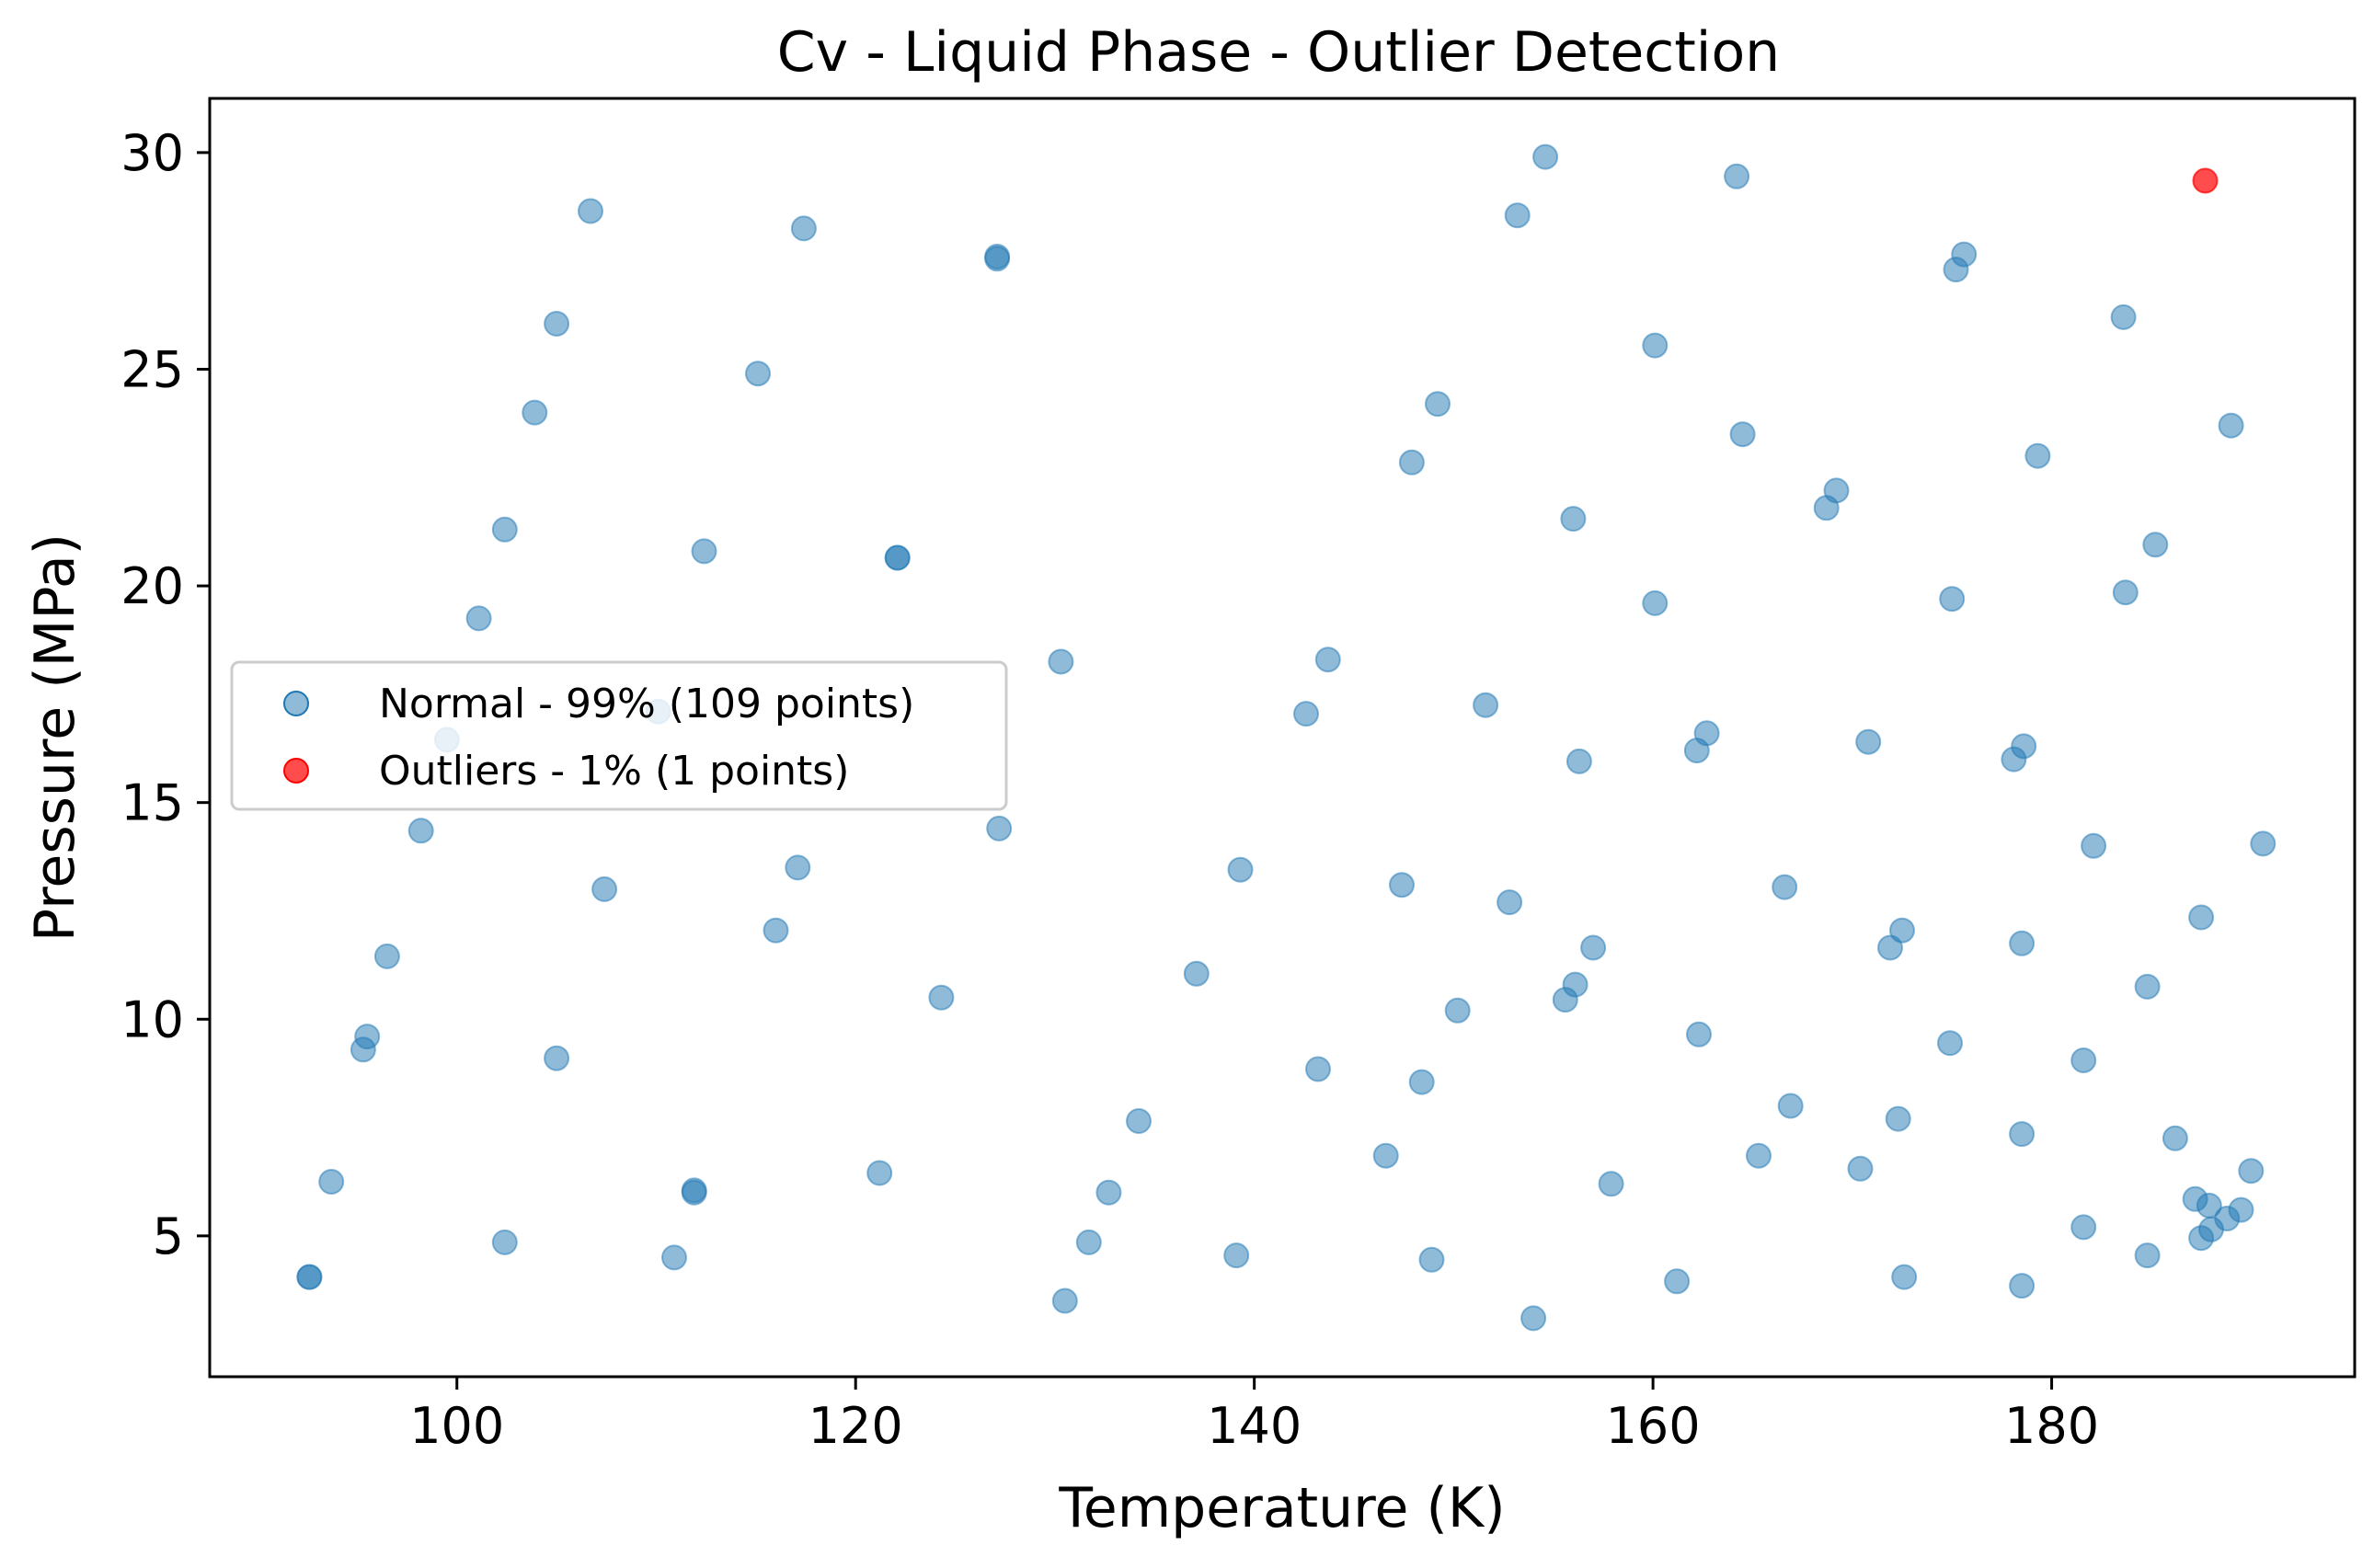  Describe the element at coordinates (646, 704) in the screenshot. I see `legend-label-normal: Normal - 99% (109 points)` at that location.